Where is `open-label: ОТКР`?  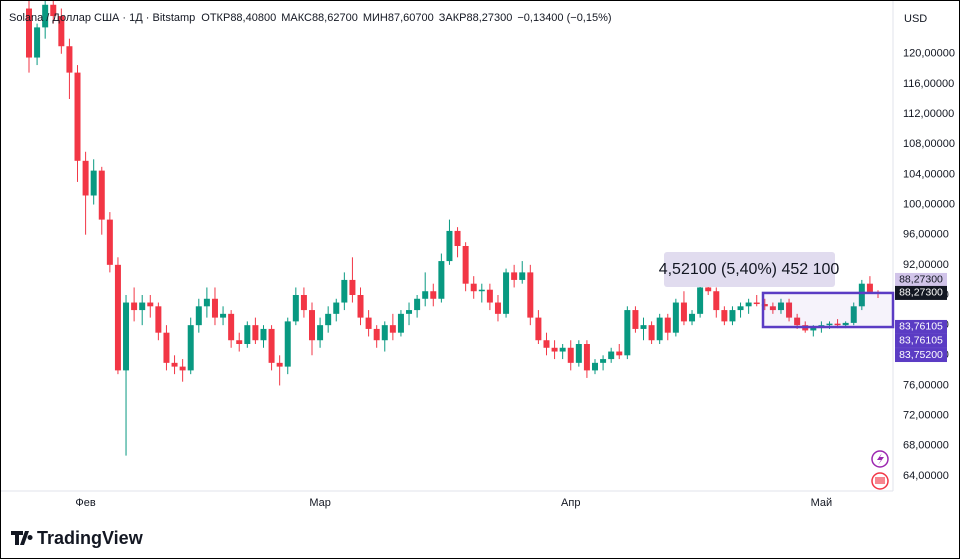
open-label: ОТКР is located at coordinates (215, 18).